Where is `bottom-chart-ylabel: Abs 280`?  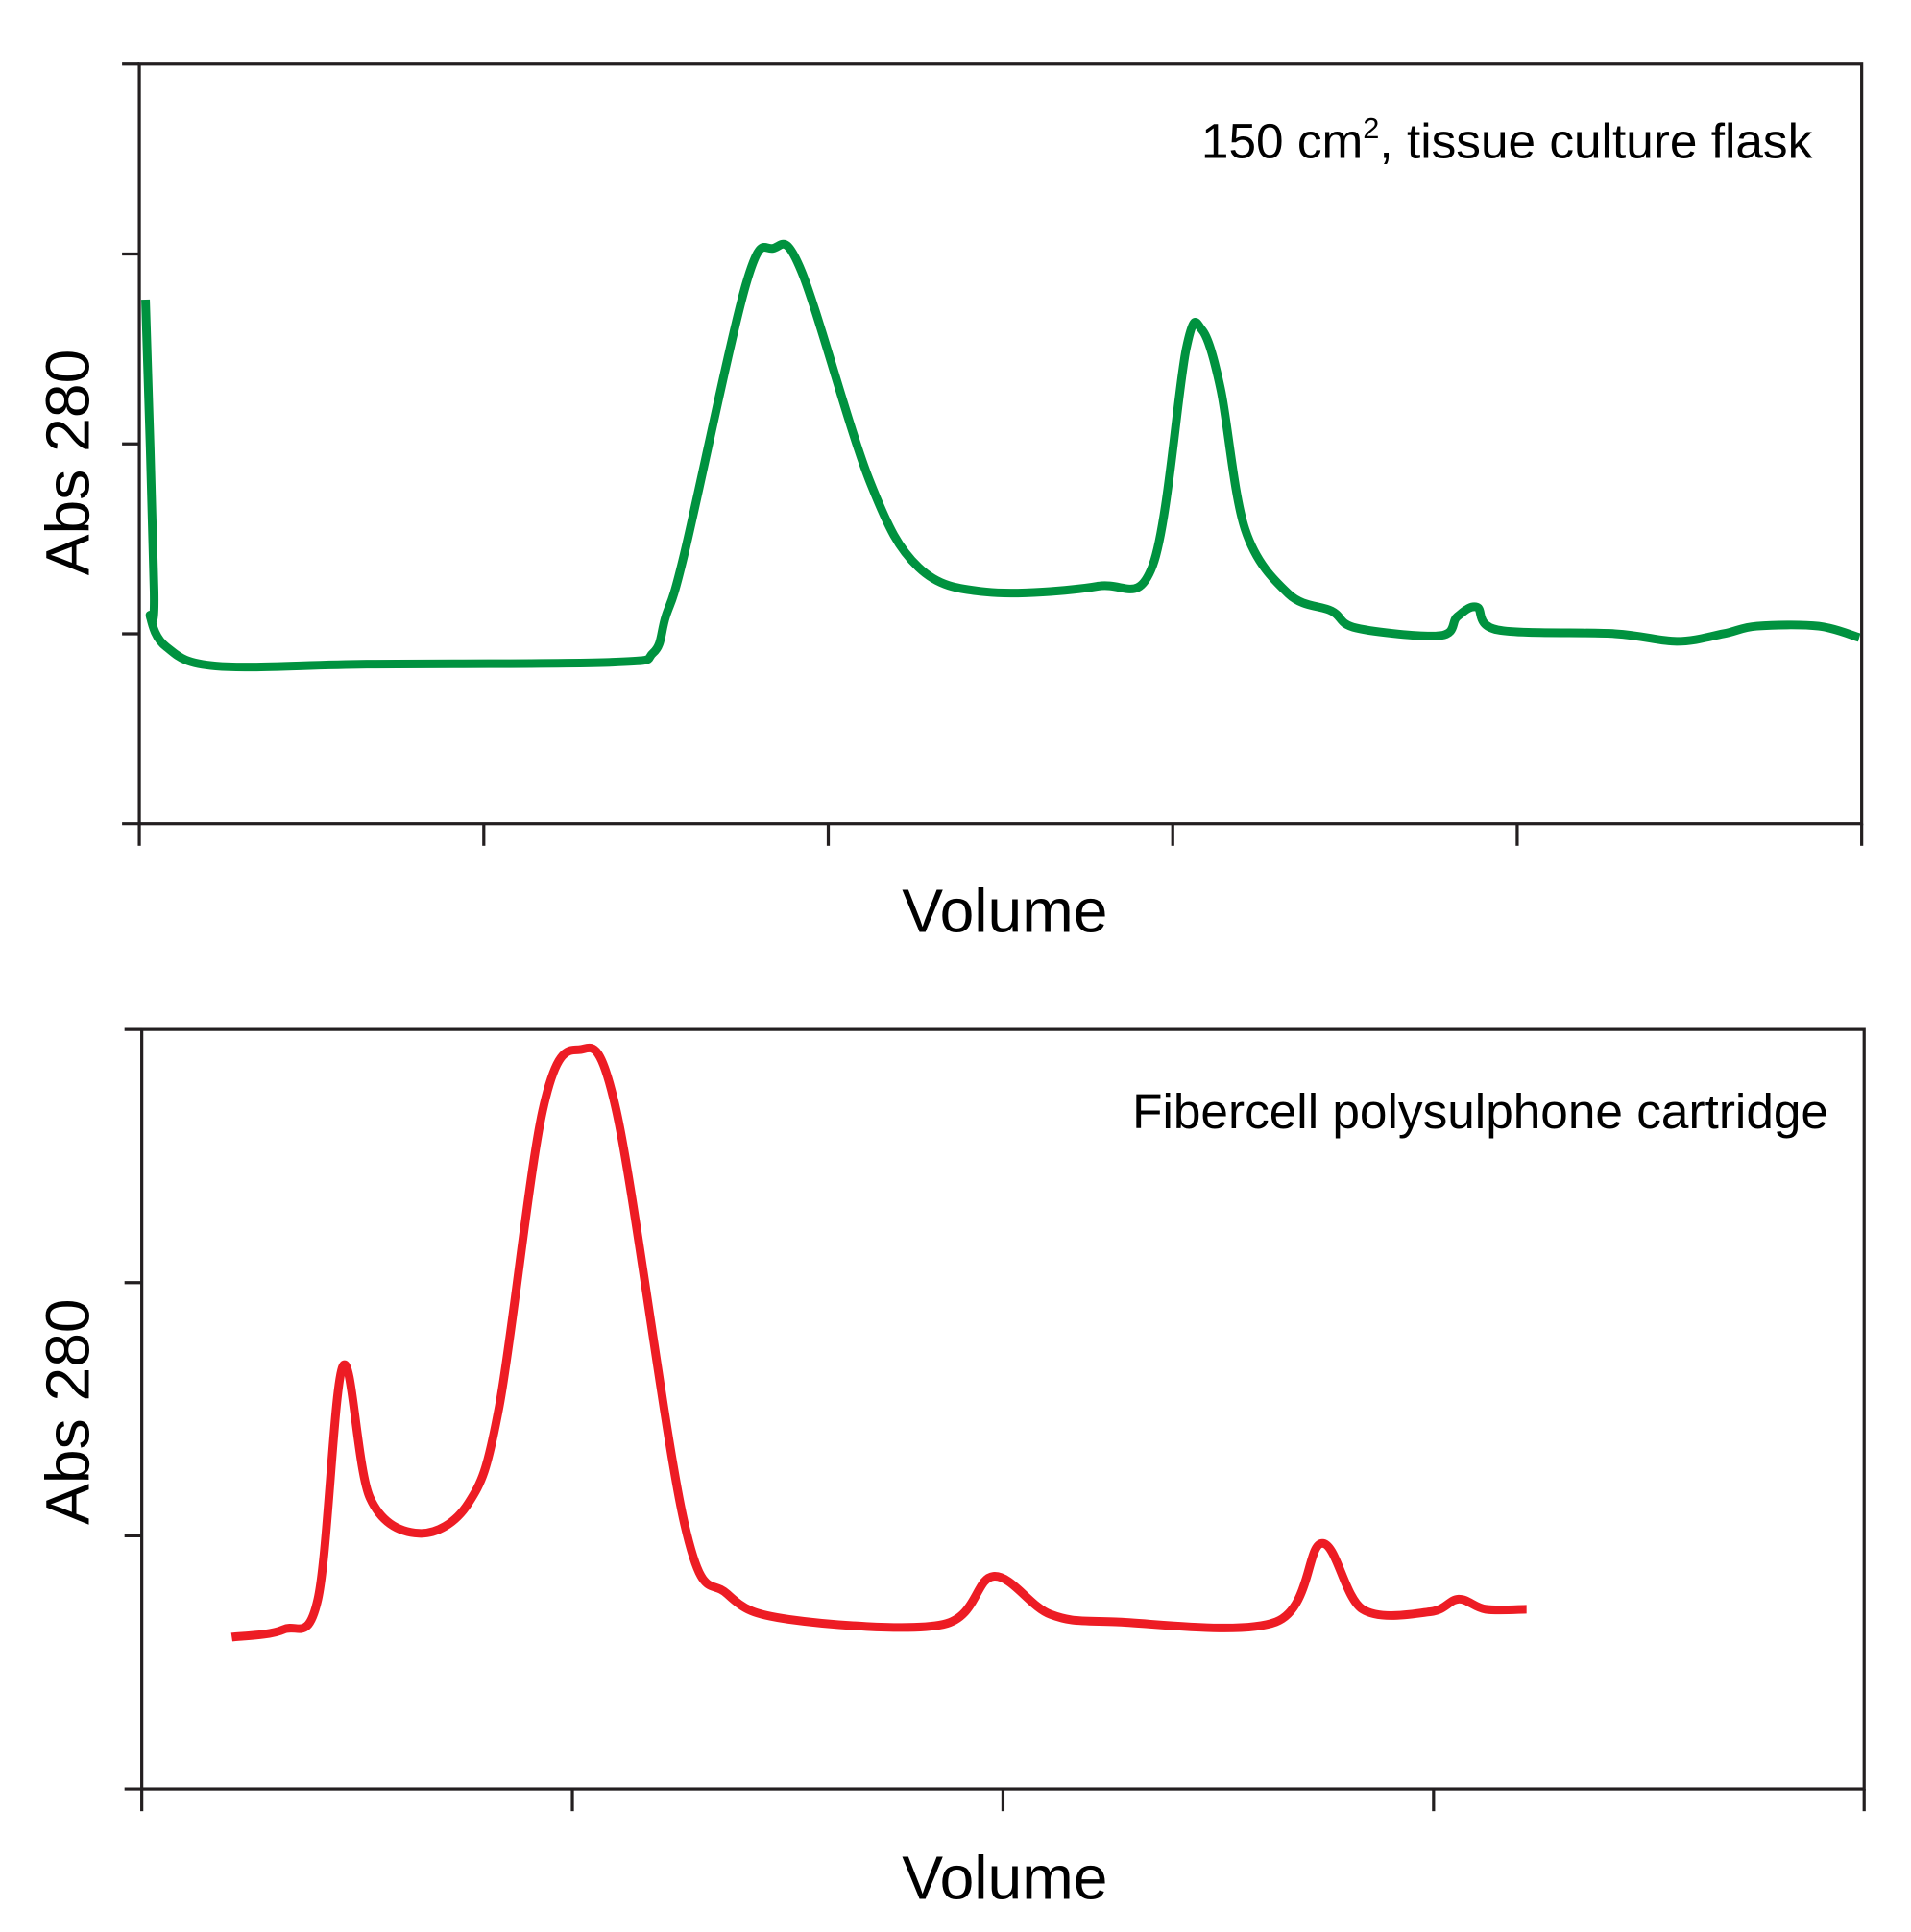 bottom-chart-ylabel: Abs 280 is located at coordinates (67, 1411).